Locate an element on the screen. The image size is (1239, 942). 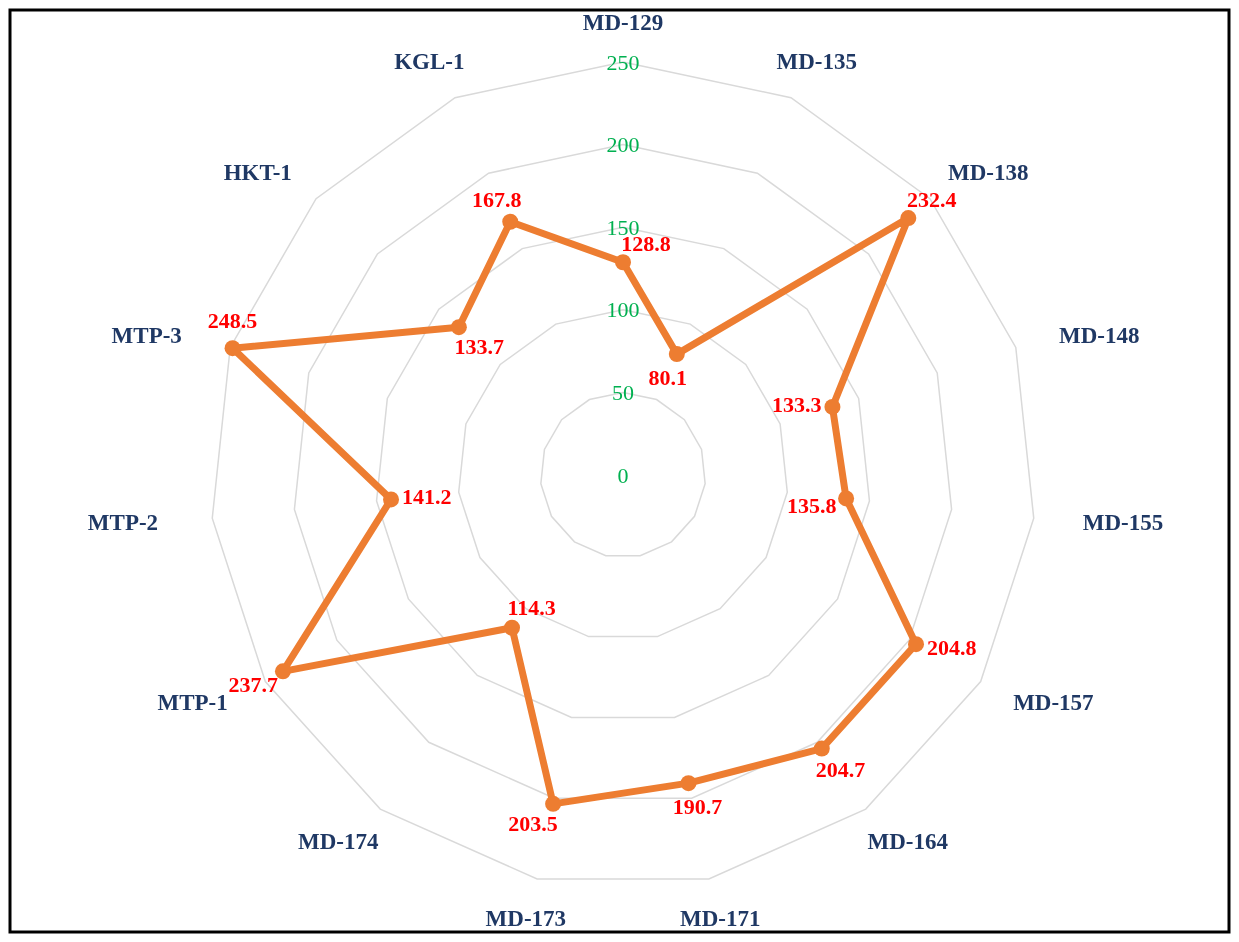
data-label: 141.2 is located at coordinates (426, 496).